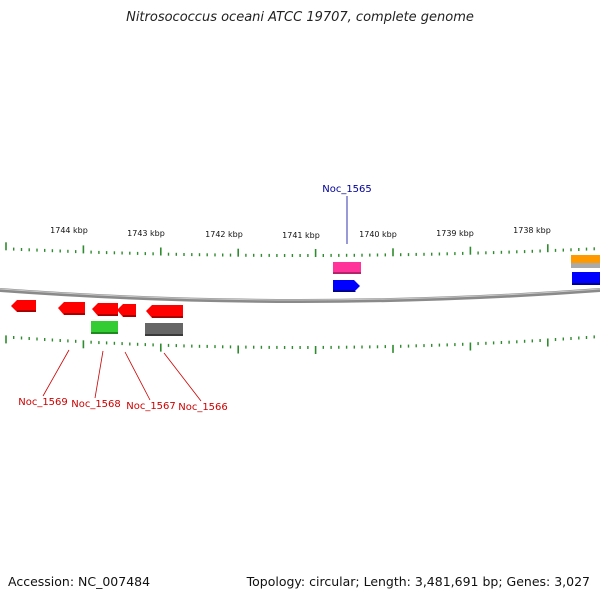  What do you see at coordinates (224, 234) in the screenshot?
I see `scale-label: 1742 kbp` at bounding box center [224, 234].